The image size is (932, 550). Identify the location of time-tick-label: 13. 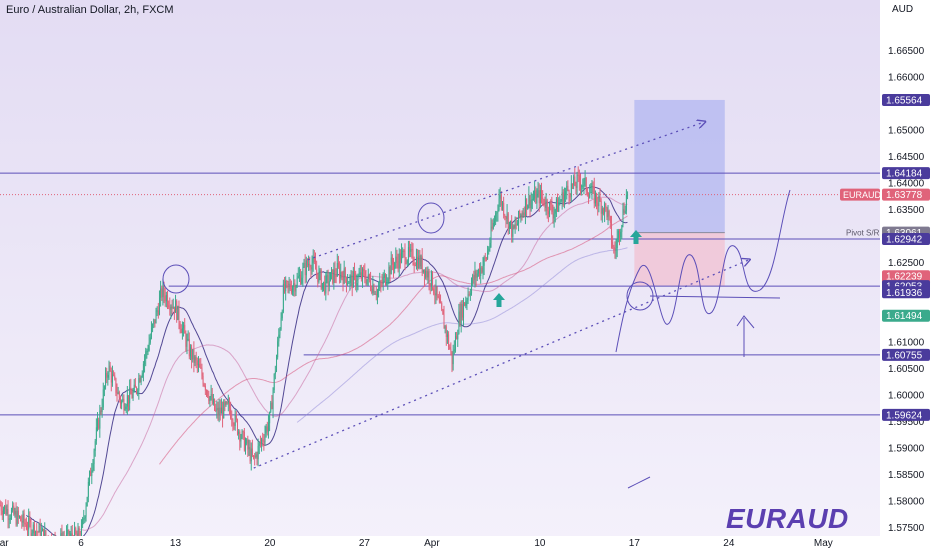
(176, 543).